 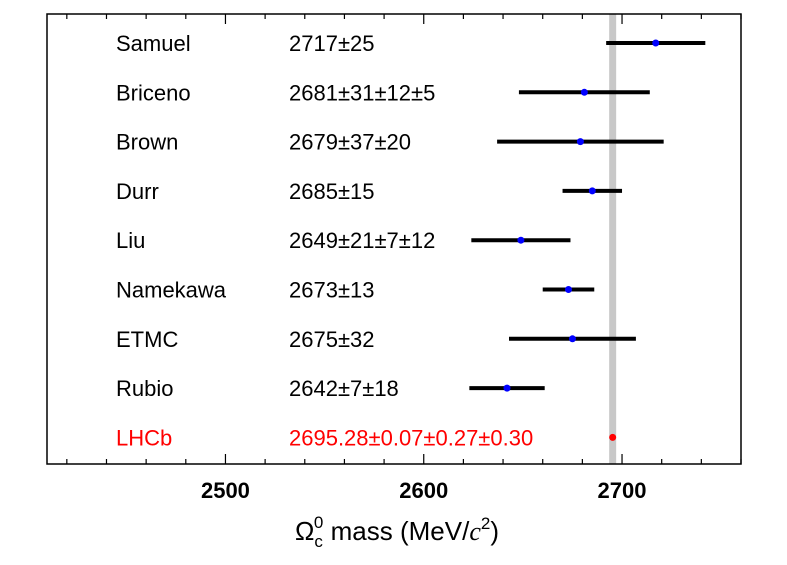 I want to click on x-tick-label: 2700, so click(x=622, y=490).